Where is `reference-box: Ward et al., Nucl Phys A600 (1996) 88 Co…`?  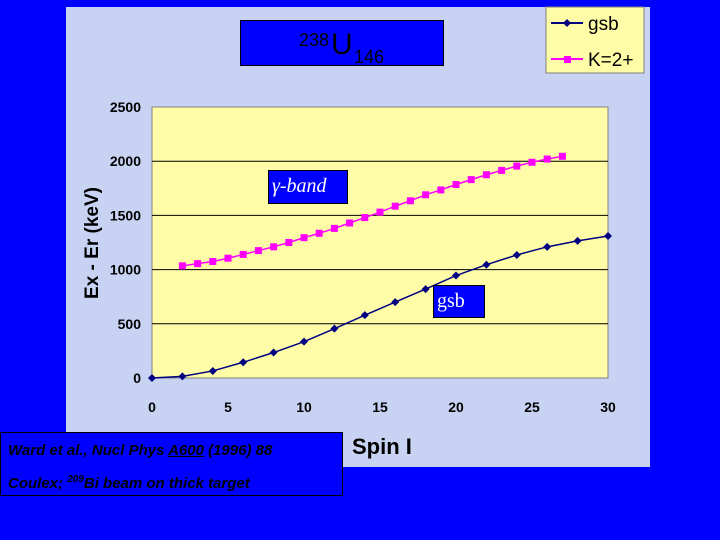
reference-box: Ward et al., Nucl Phys A600 (1996) 88 Co… is located at coordinates (171, 464).